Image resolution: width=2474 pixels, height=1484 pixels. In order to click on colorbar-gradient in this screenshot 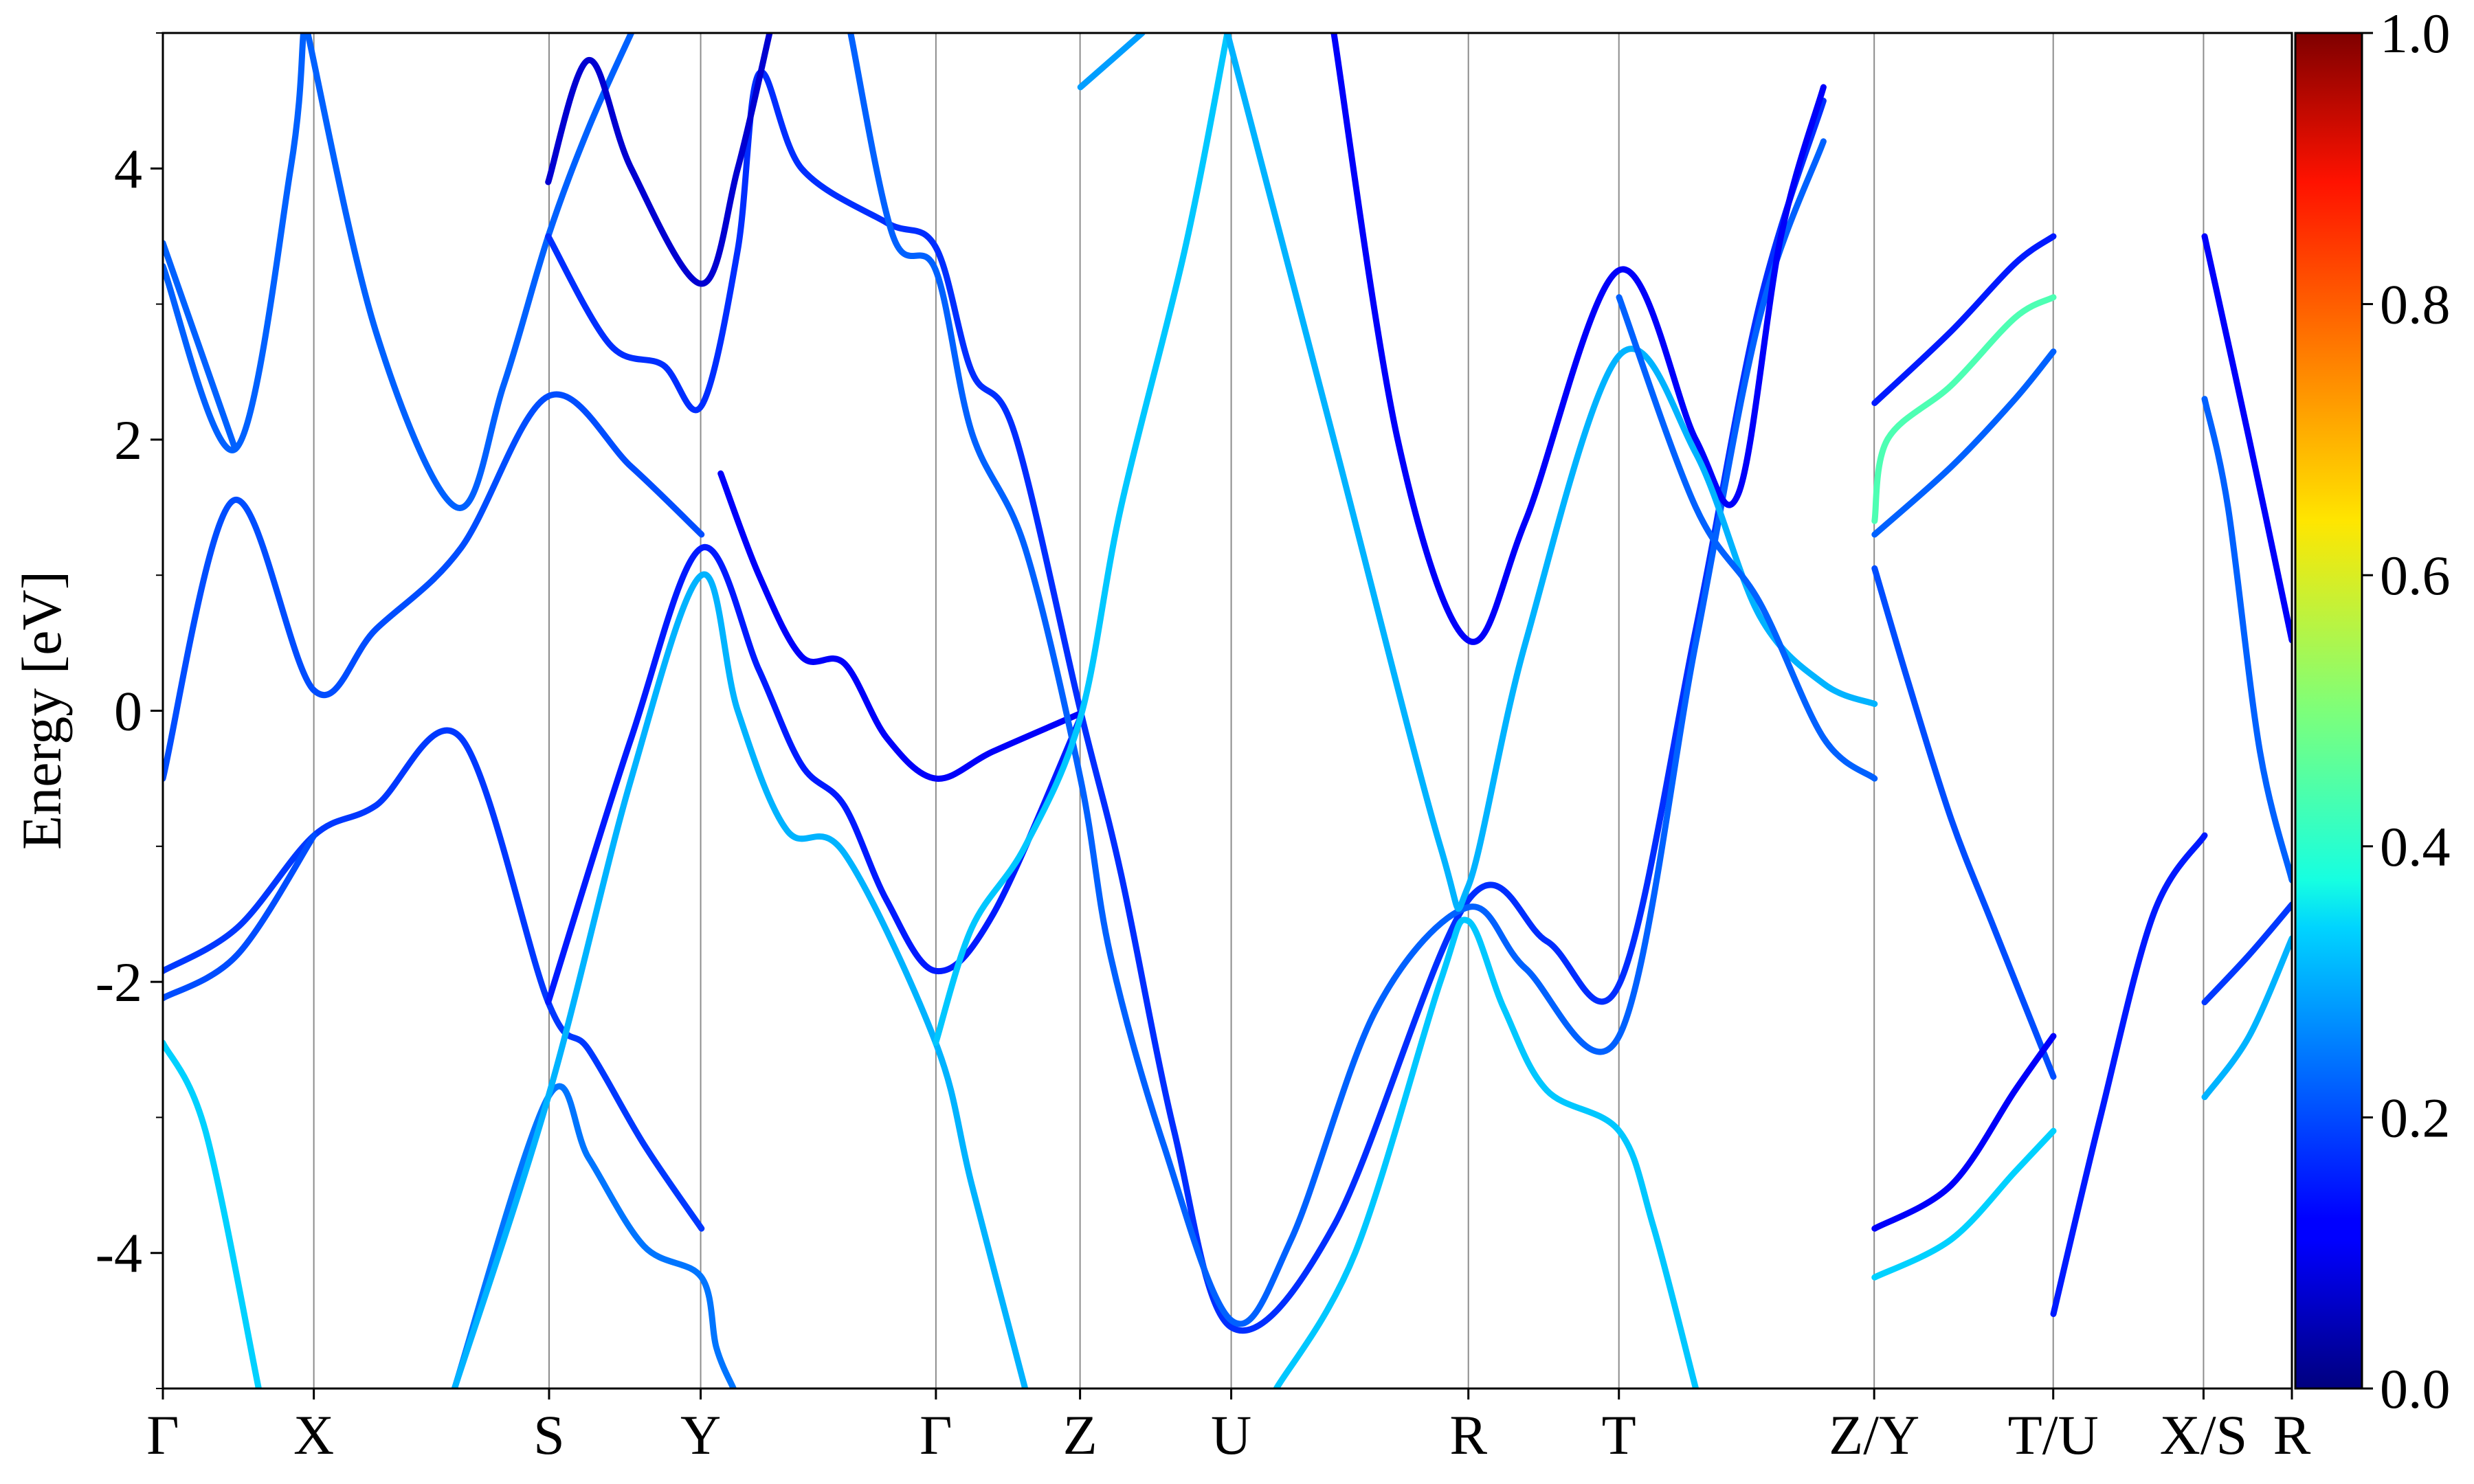, I will do `click(2328, 711)`.